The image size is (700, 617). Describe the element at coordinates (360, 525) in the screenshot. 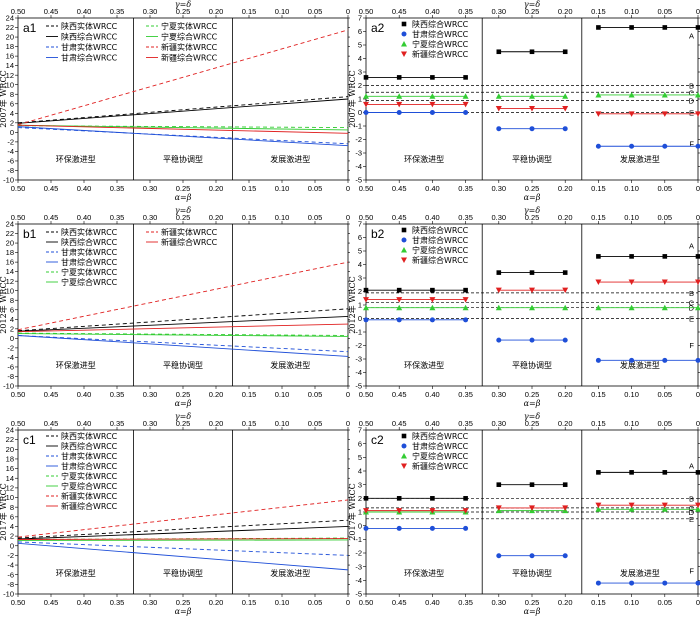

I see `y-tick-label: 0` at that location.